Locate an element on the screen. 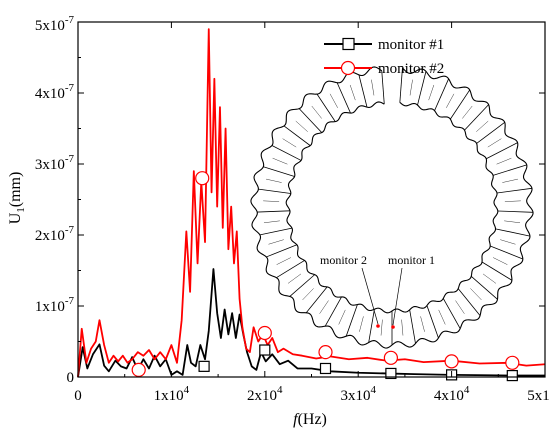 Image resolution: width=550 pixels, height=432 pixels. y-axis-title-unit: (mm) is located at coordinates (15, 190).